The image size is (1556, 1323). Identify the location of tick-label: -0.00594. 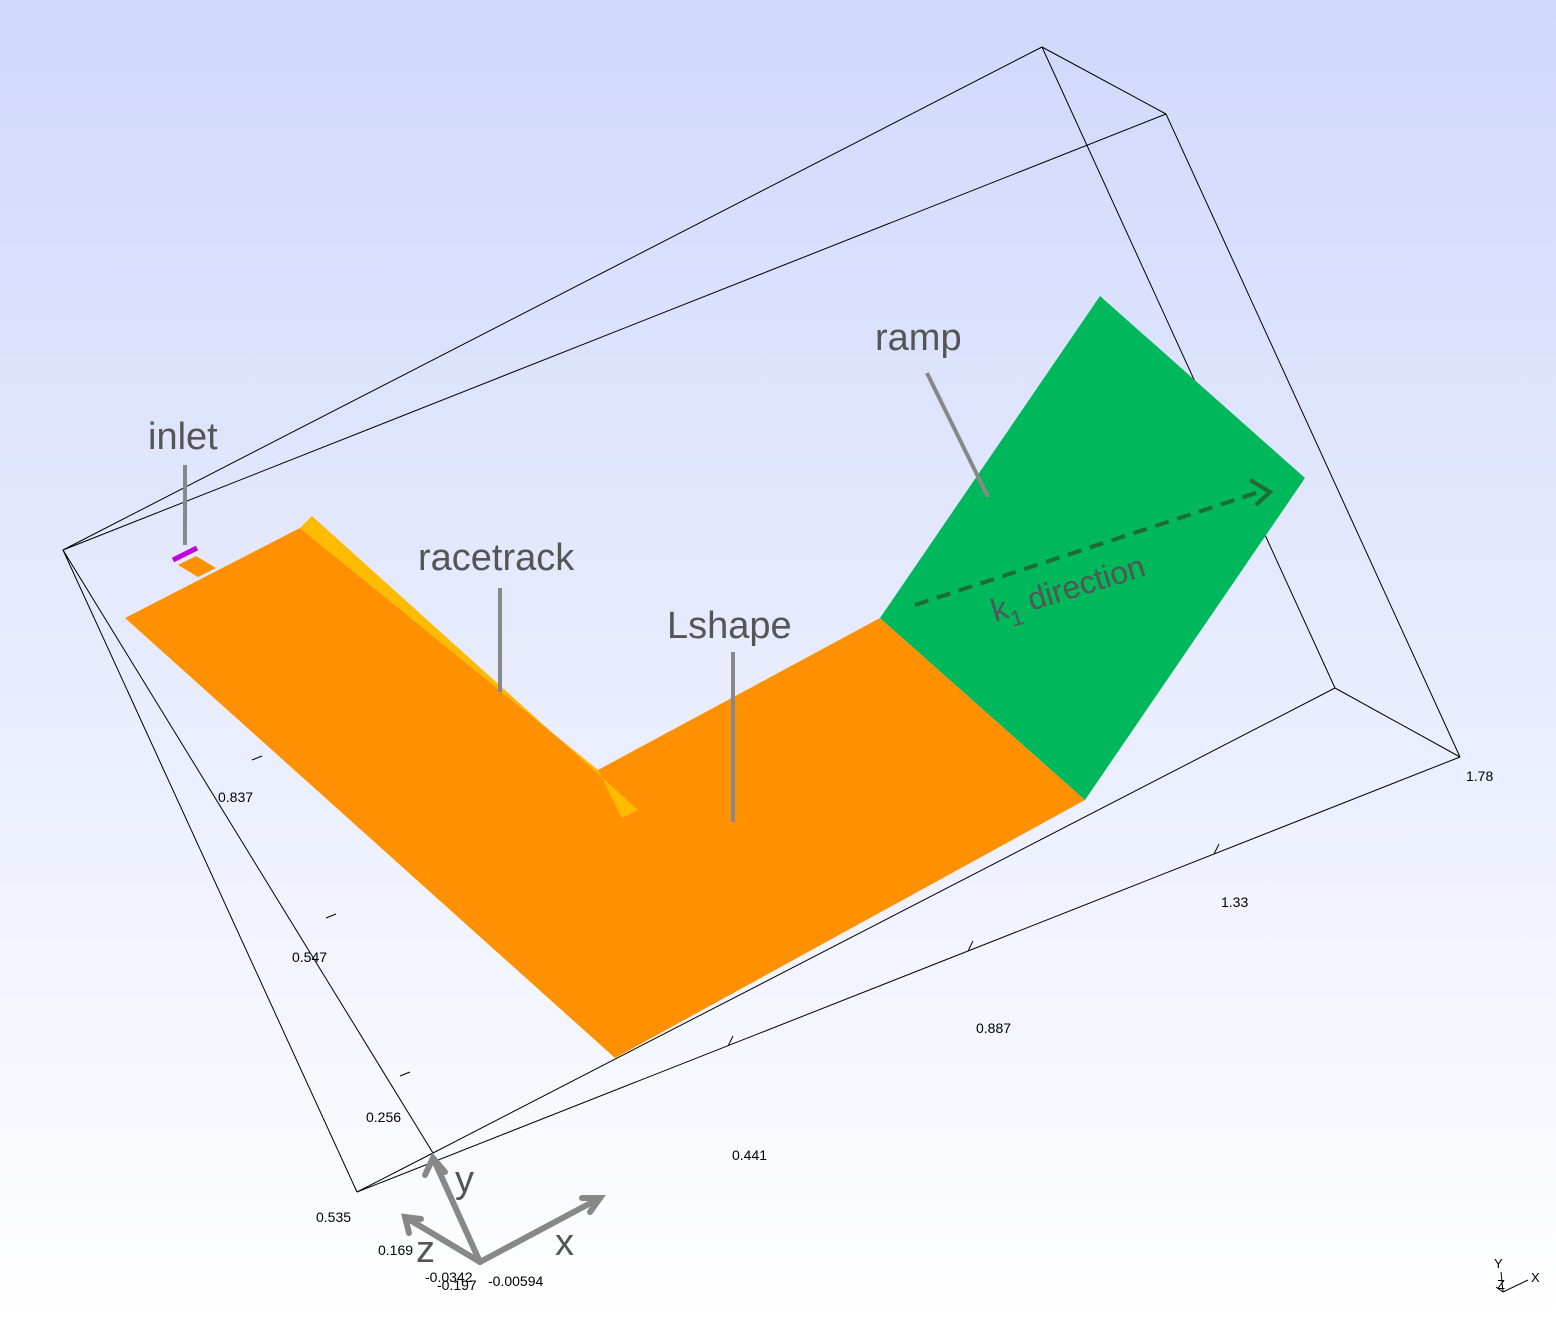
(515, 1281).